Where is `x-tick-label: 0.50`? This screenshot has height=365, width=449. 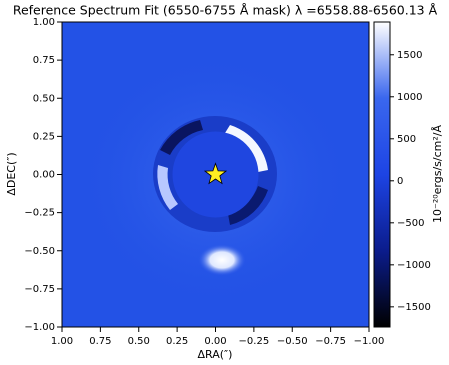 x-tick-label: 0.50 is located at coordinates (139, 341).